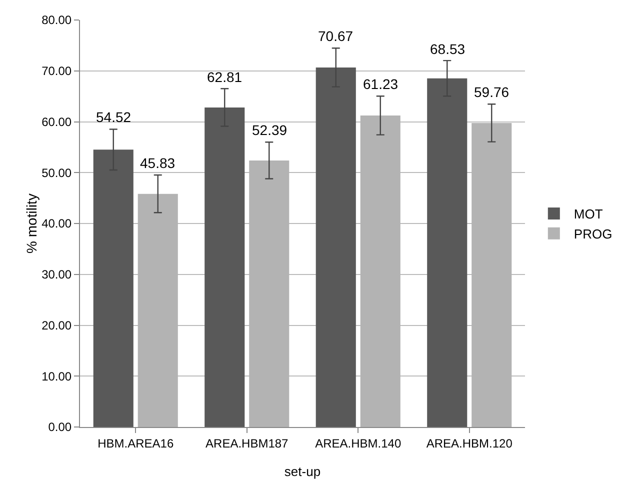 The height and width of the screenshot is (497, 630). Describe the element at coordinates (158, 163) in the screenshot. I see `data-label: 45.83` at that location.